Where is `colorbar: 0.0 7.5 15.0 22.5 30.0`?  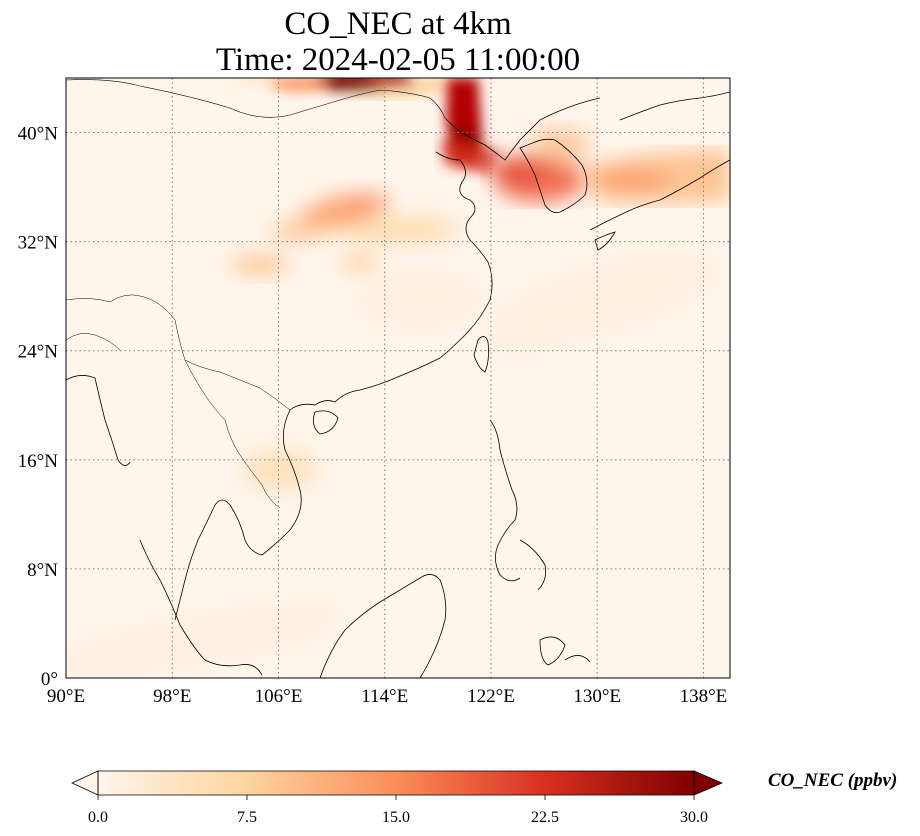
colorbar: 0.0 7.5 15.0 22.5 30.0 is located at coordinates (397, 798).